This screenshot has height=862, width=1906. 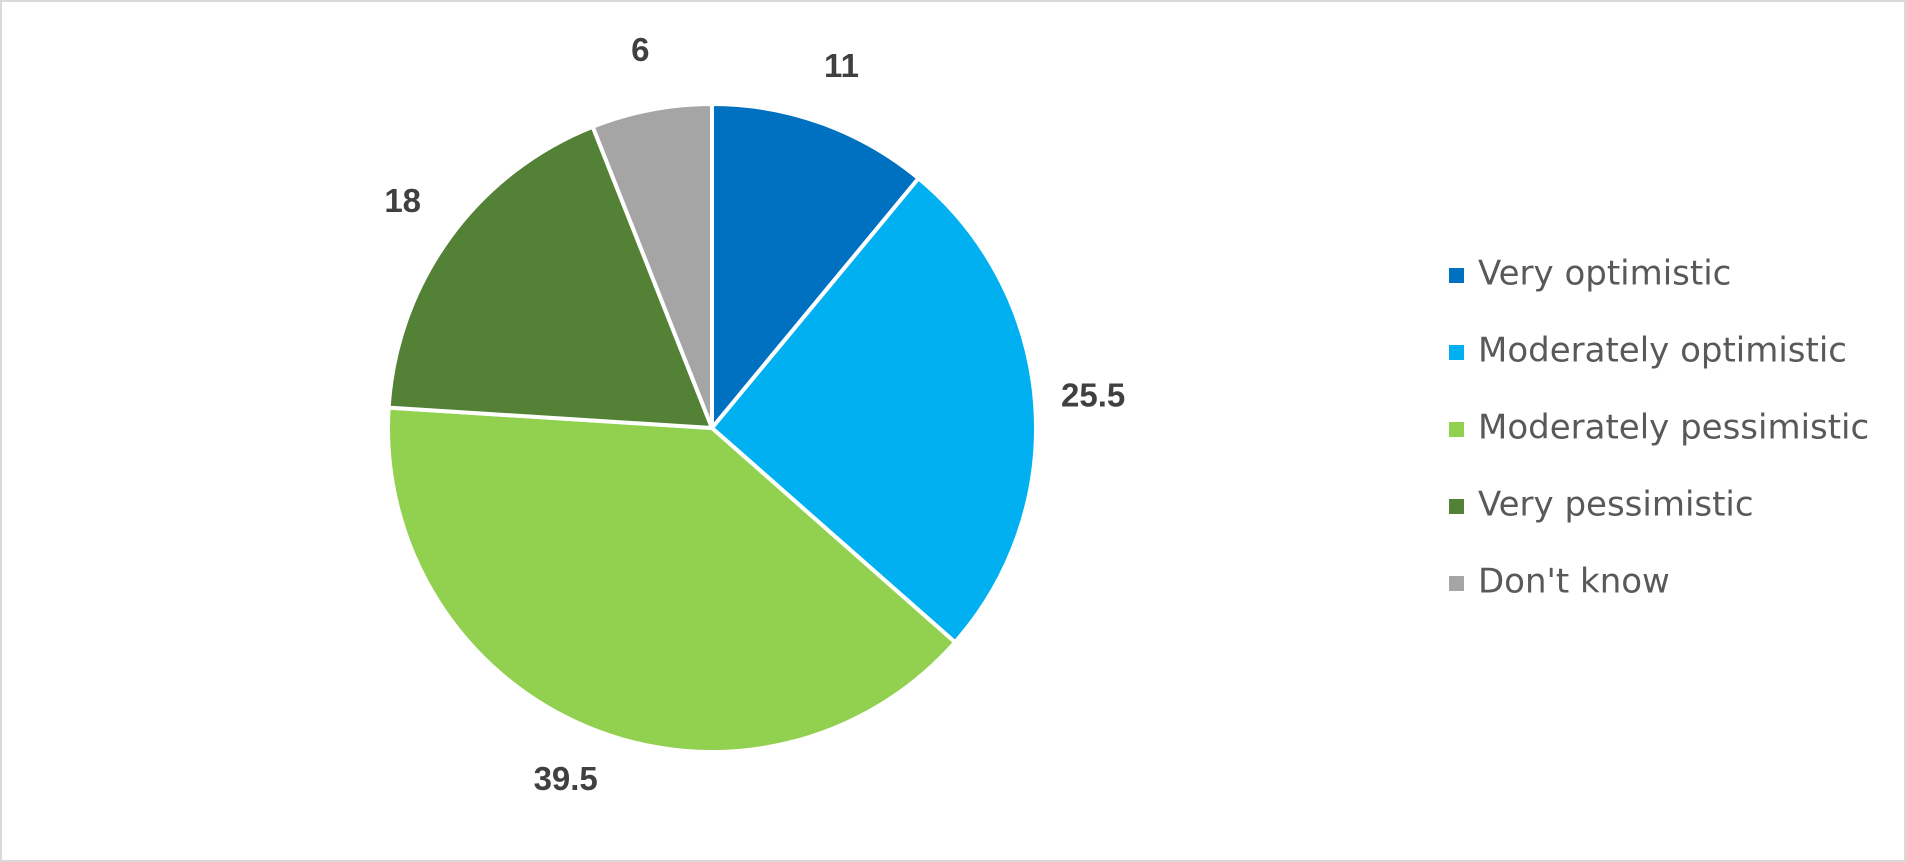 I want to click on data-label: 25.5, so click(x=1093, y=395).